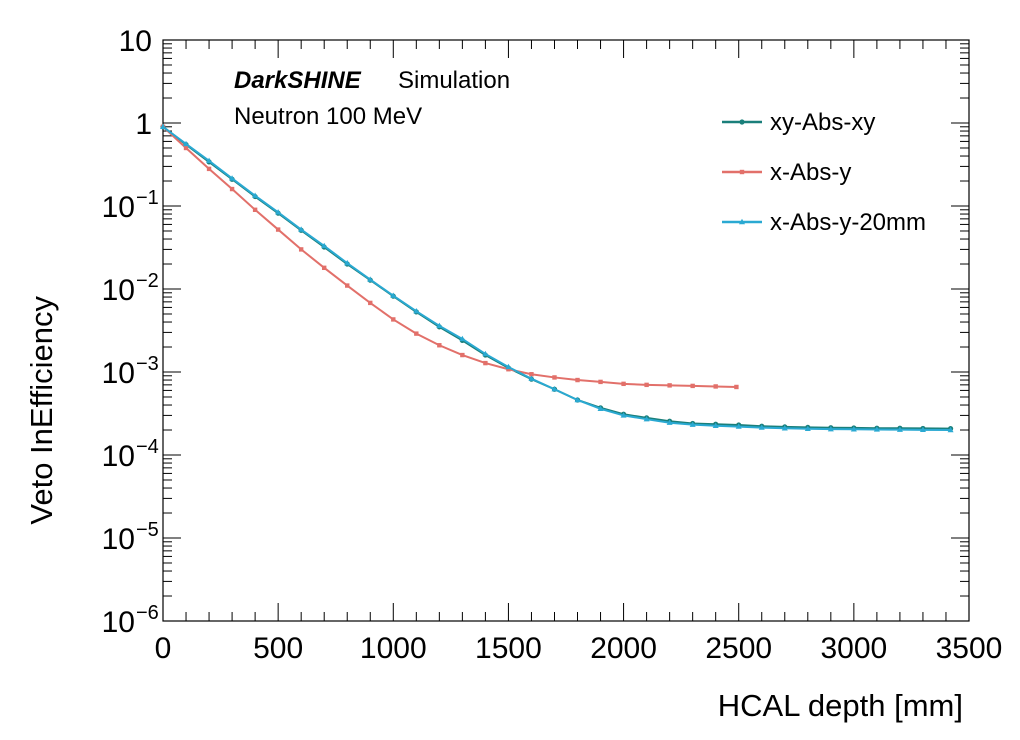 The height and width of the screenshot is (740, 1020). I want to click on legend-item: x-Abs-y-20mm, so click(824, 222).